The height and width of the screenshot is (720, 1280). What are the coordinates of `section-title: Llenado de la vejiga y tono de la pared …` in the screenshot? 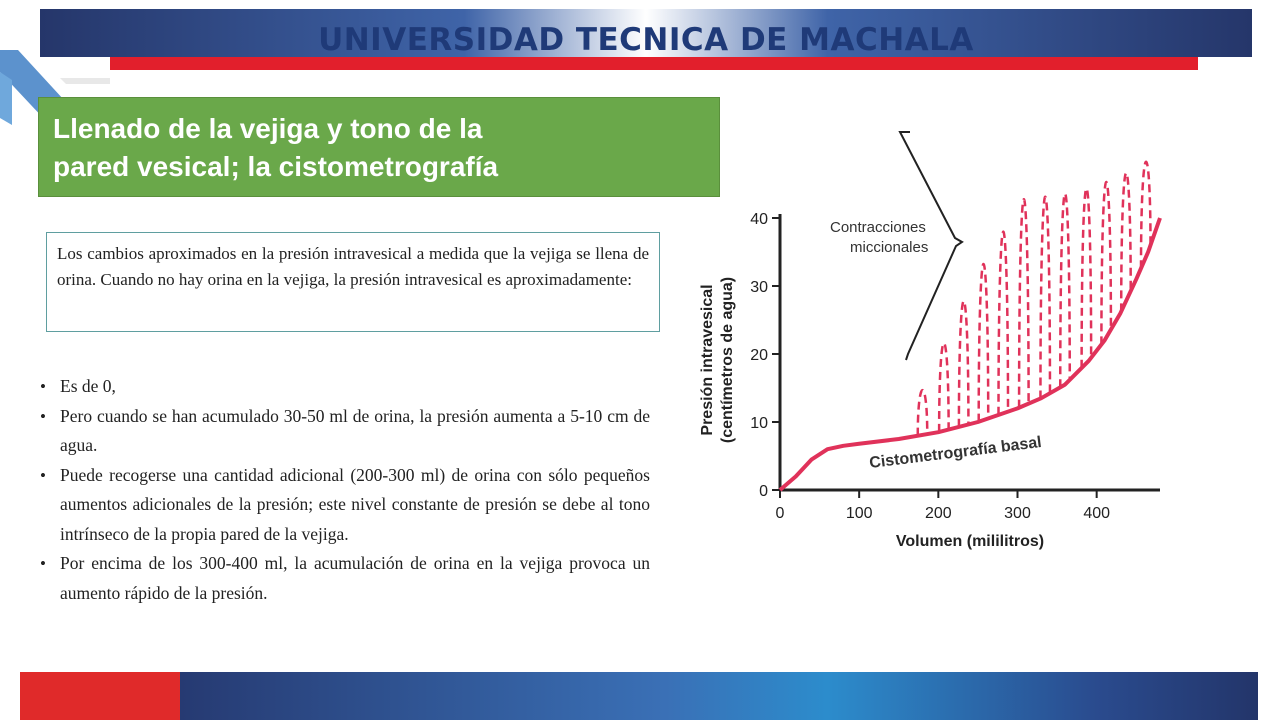 It's located at (379, 147).